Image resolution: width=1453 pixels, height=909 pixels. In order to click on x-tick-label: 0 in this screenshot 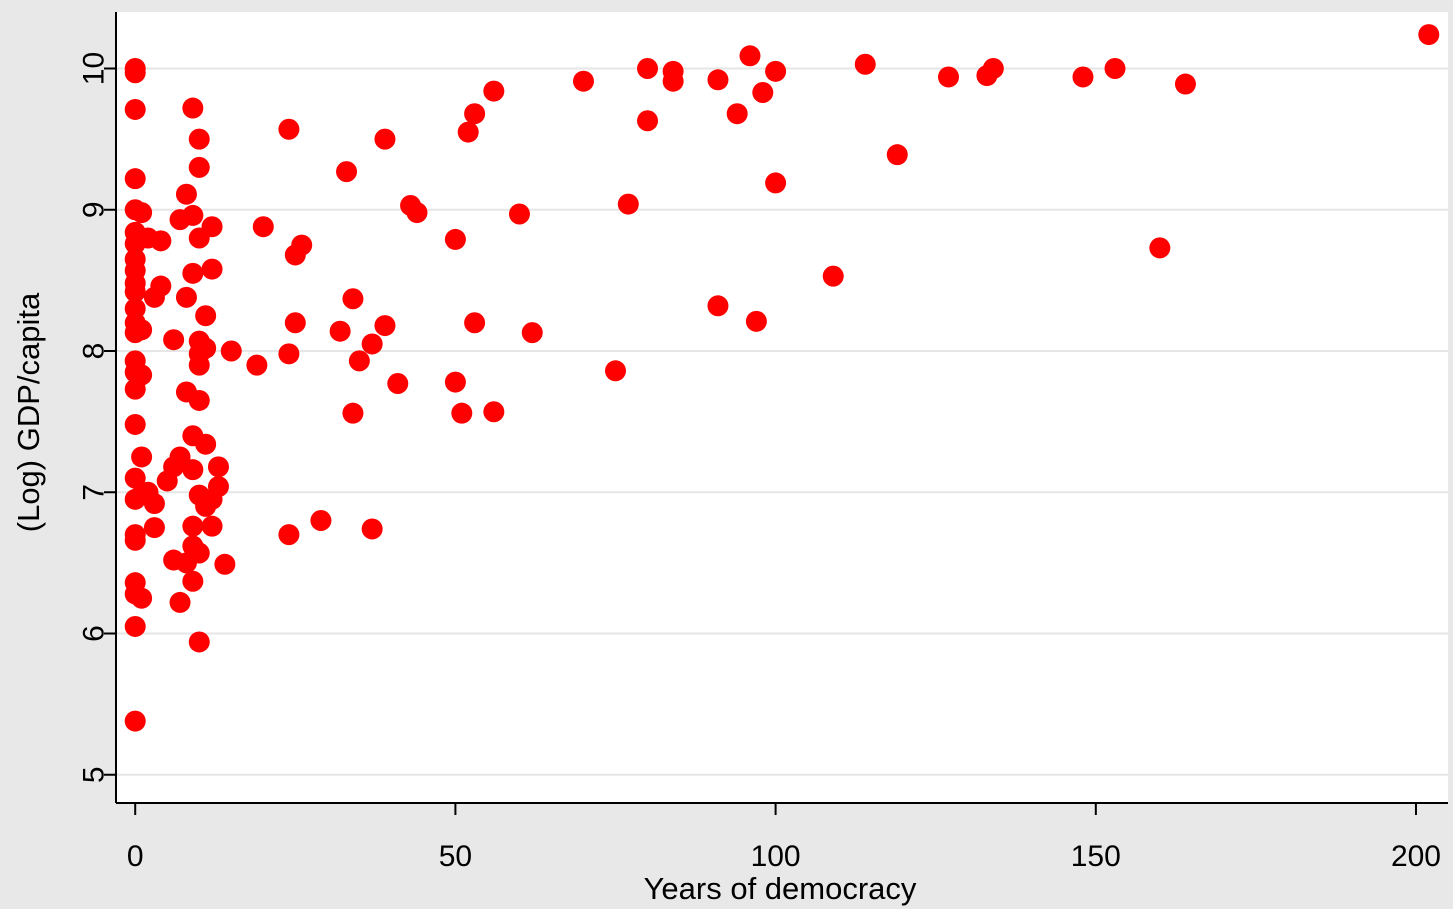, I will do `click(135, 856)`.